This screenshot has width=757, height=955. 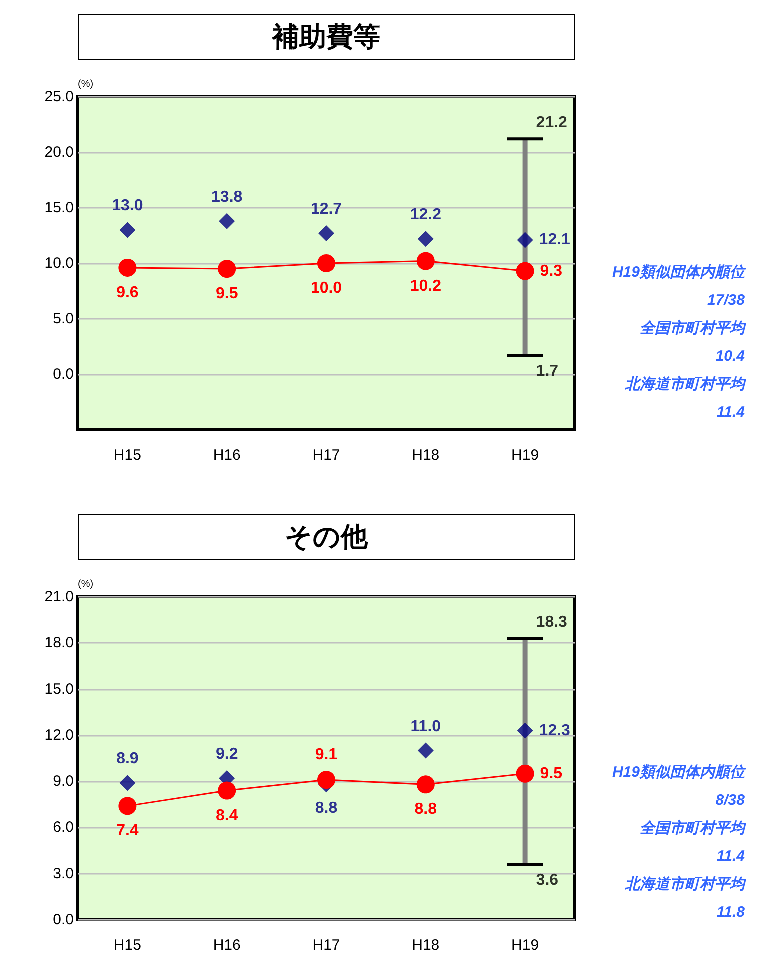 What do you see at coordinates (326, 755) in the screenshot?
I see `data-label: 9.1` at bounding box center [326, 755].